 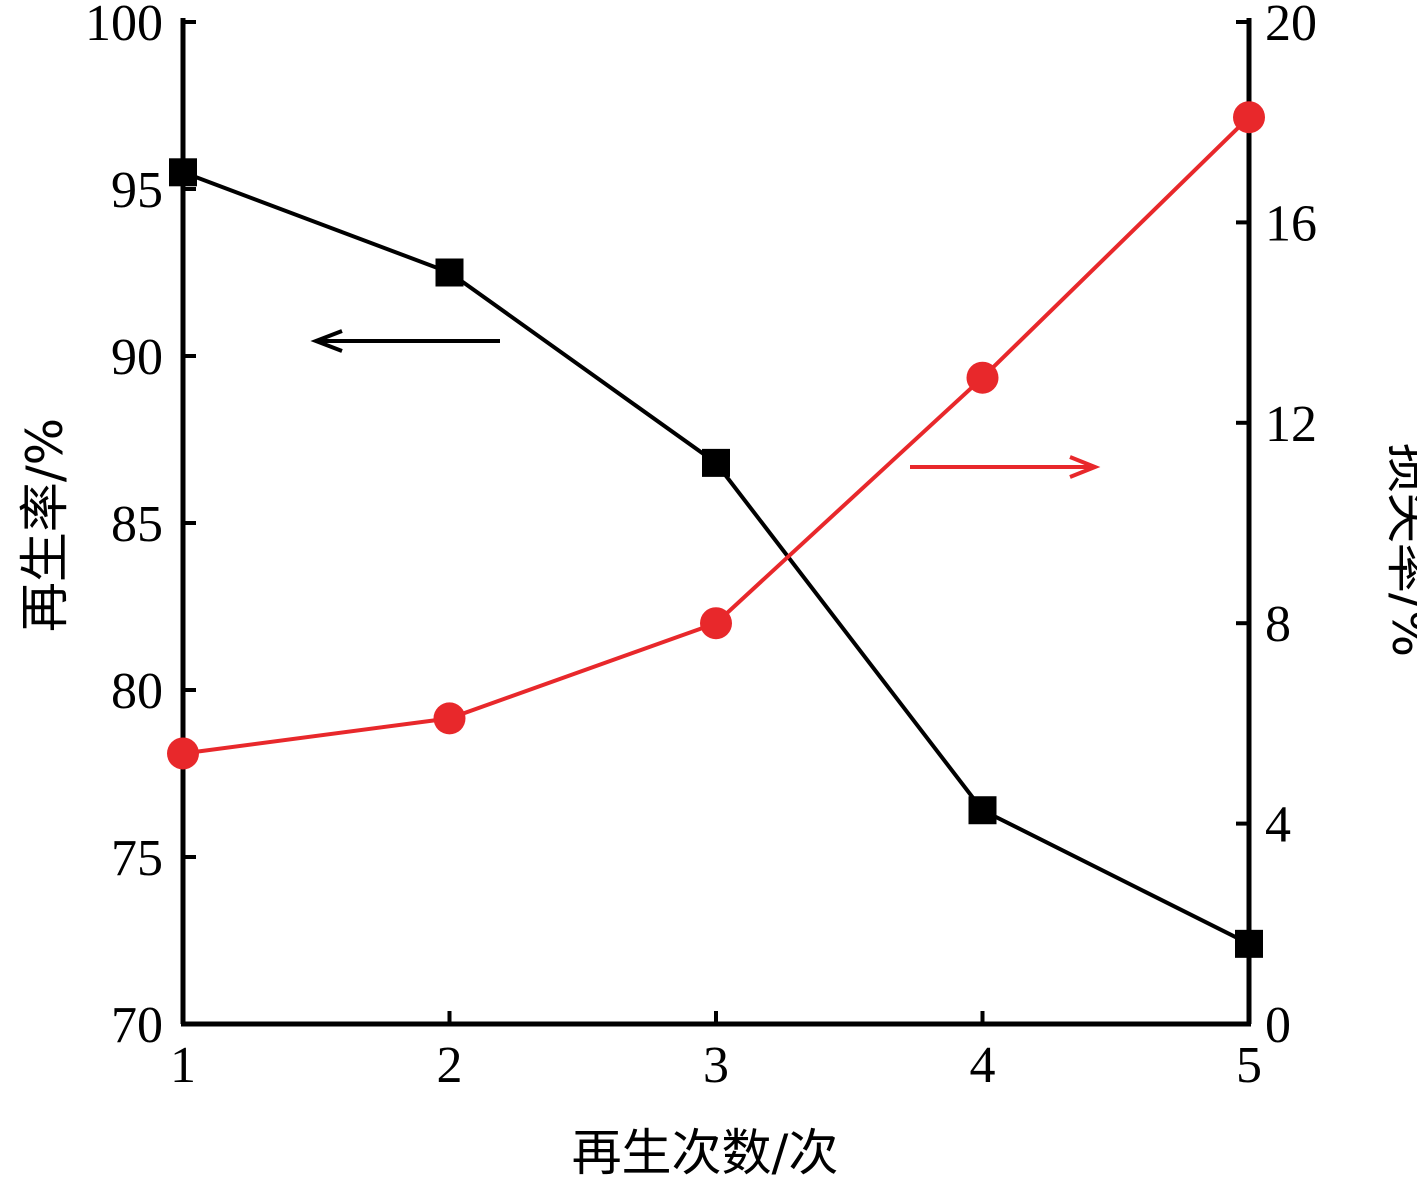 What do you see at coordinates (124, 26) in the screenshot?
I see `y-tick-label-left: 100` at bounding box center [124, 26].